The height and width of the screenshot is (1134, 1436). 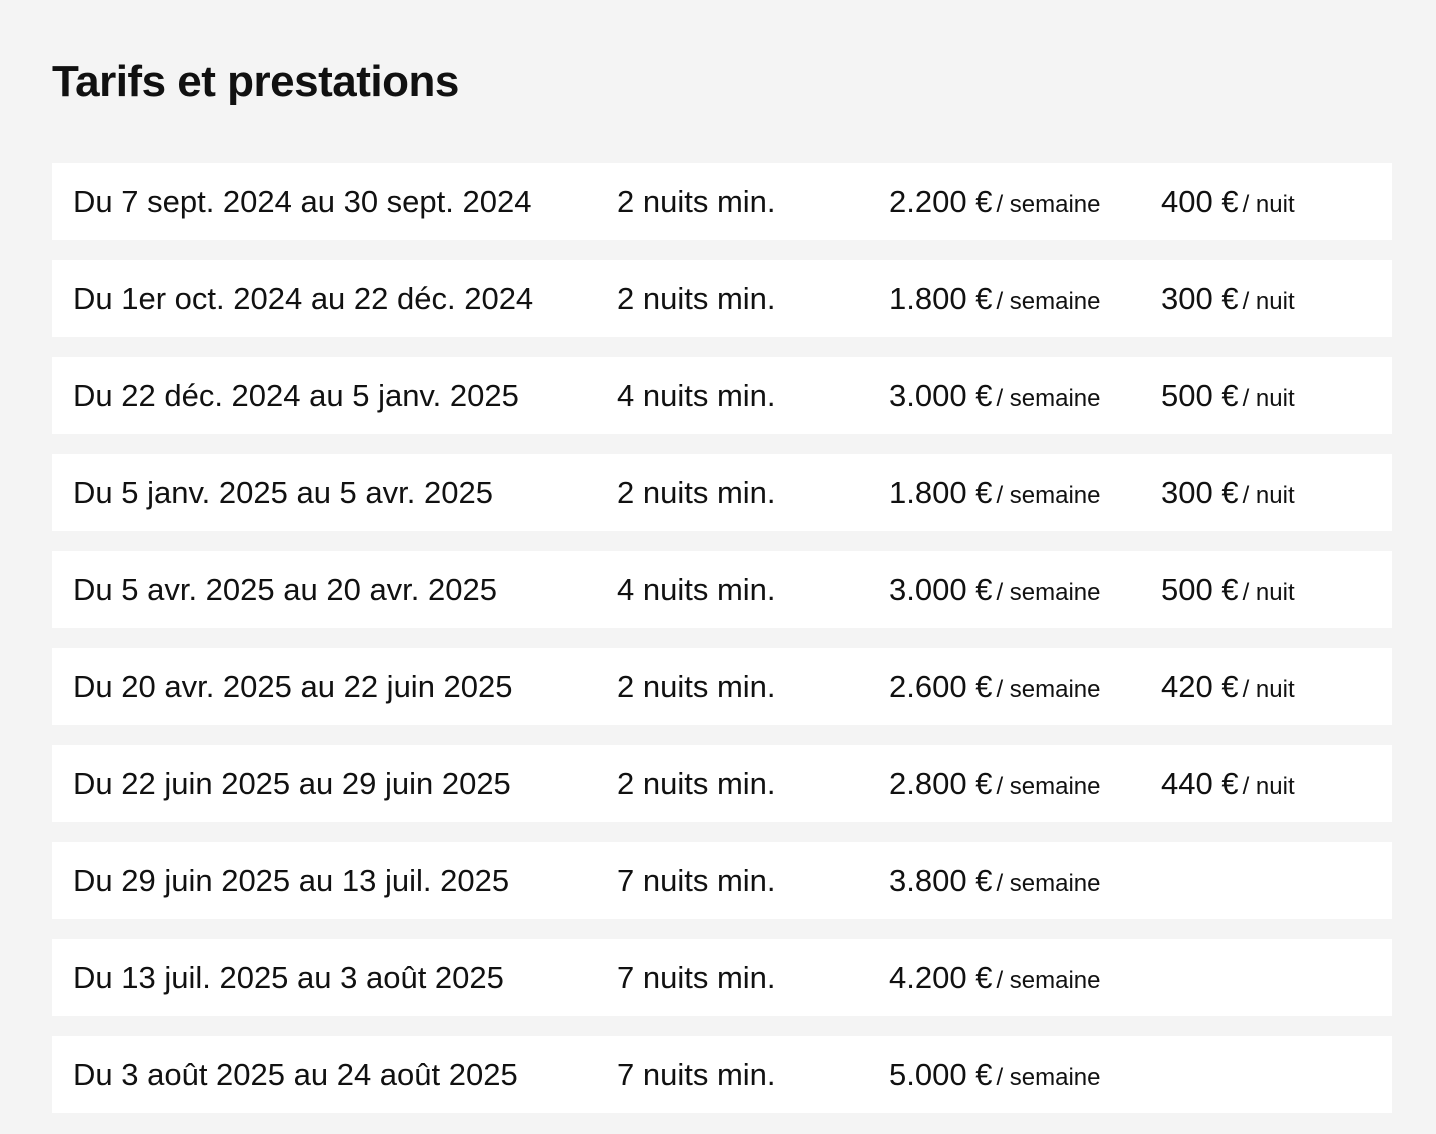 What do you see at coordinates (285, 589) in the screenshot?
I see `period-cell: Du 5 avr. 2025 au 20 avr. 2025` at bounding box center [285, 589].